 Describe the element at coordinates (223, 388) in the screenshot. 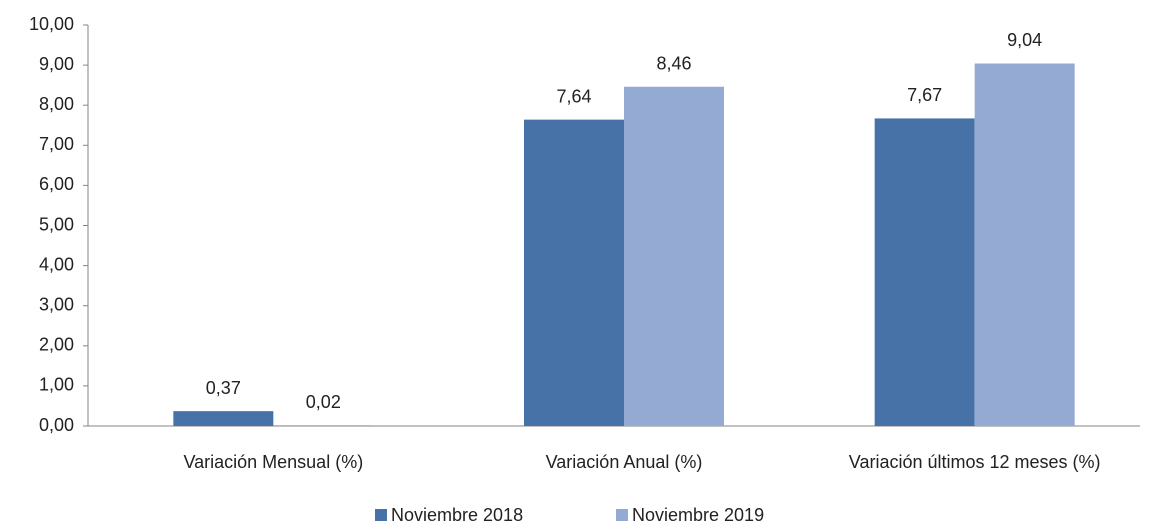

I see `data-label: 0,37` at that location.